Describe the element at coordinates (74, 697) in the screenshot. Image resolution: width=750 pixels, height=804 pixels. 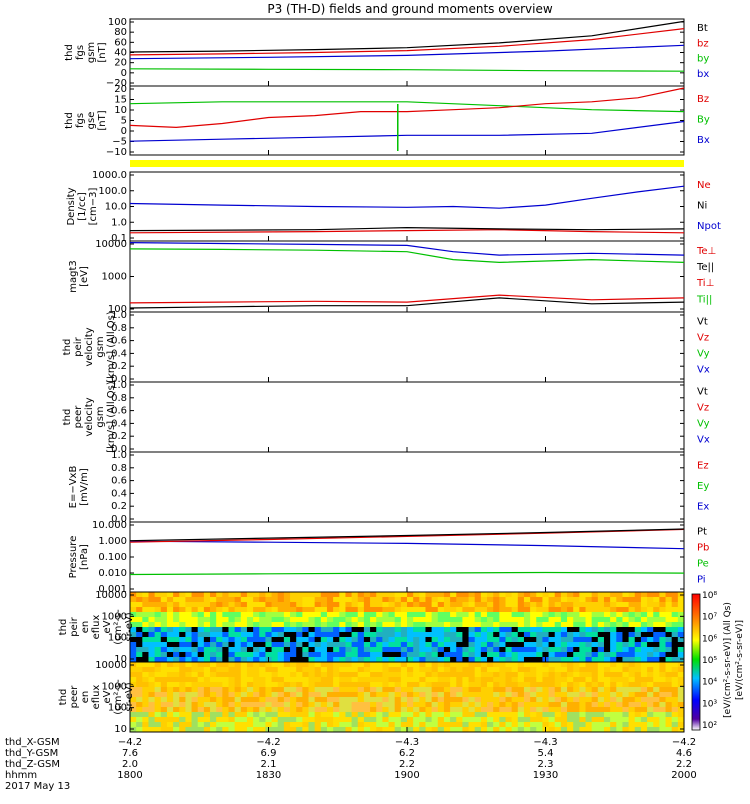
I see `y-axis-label: peer` at that location.